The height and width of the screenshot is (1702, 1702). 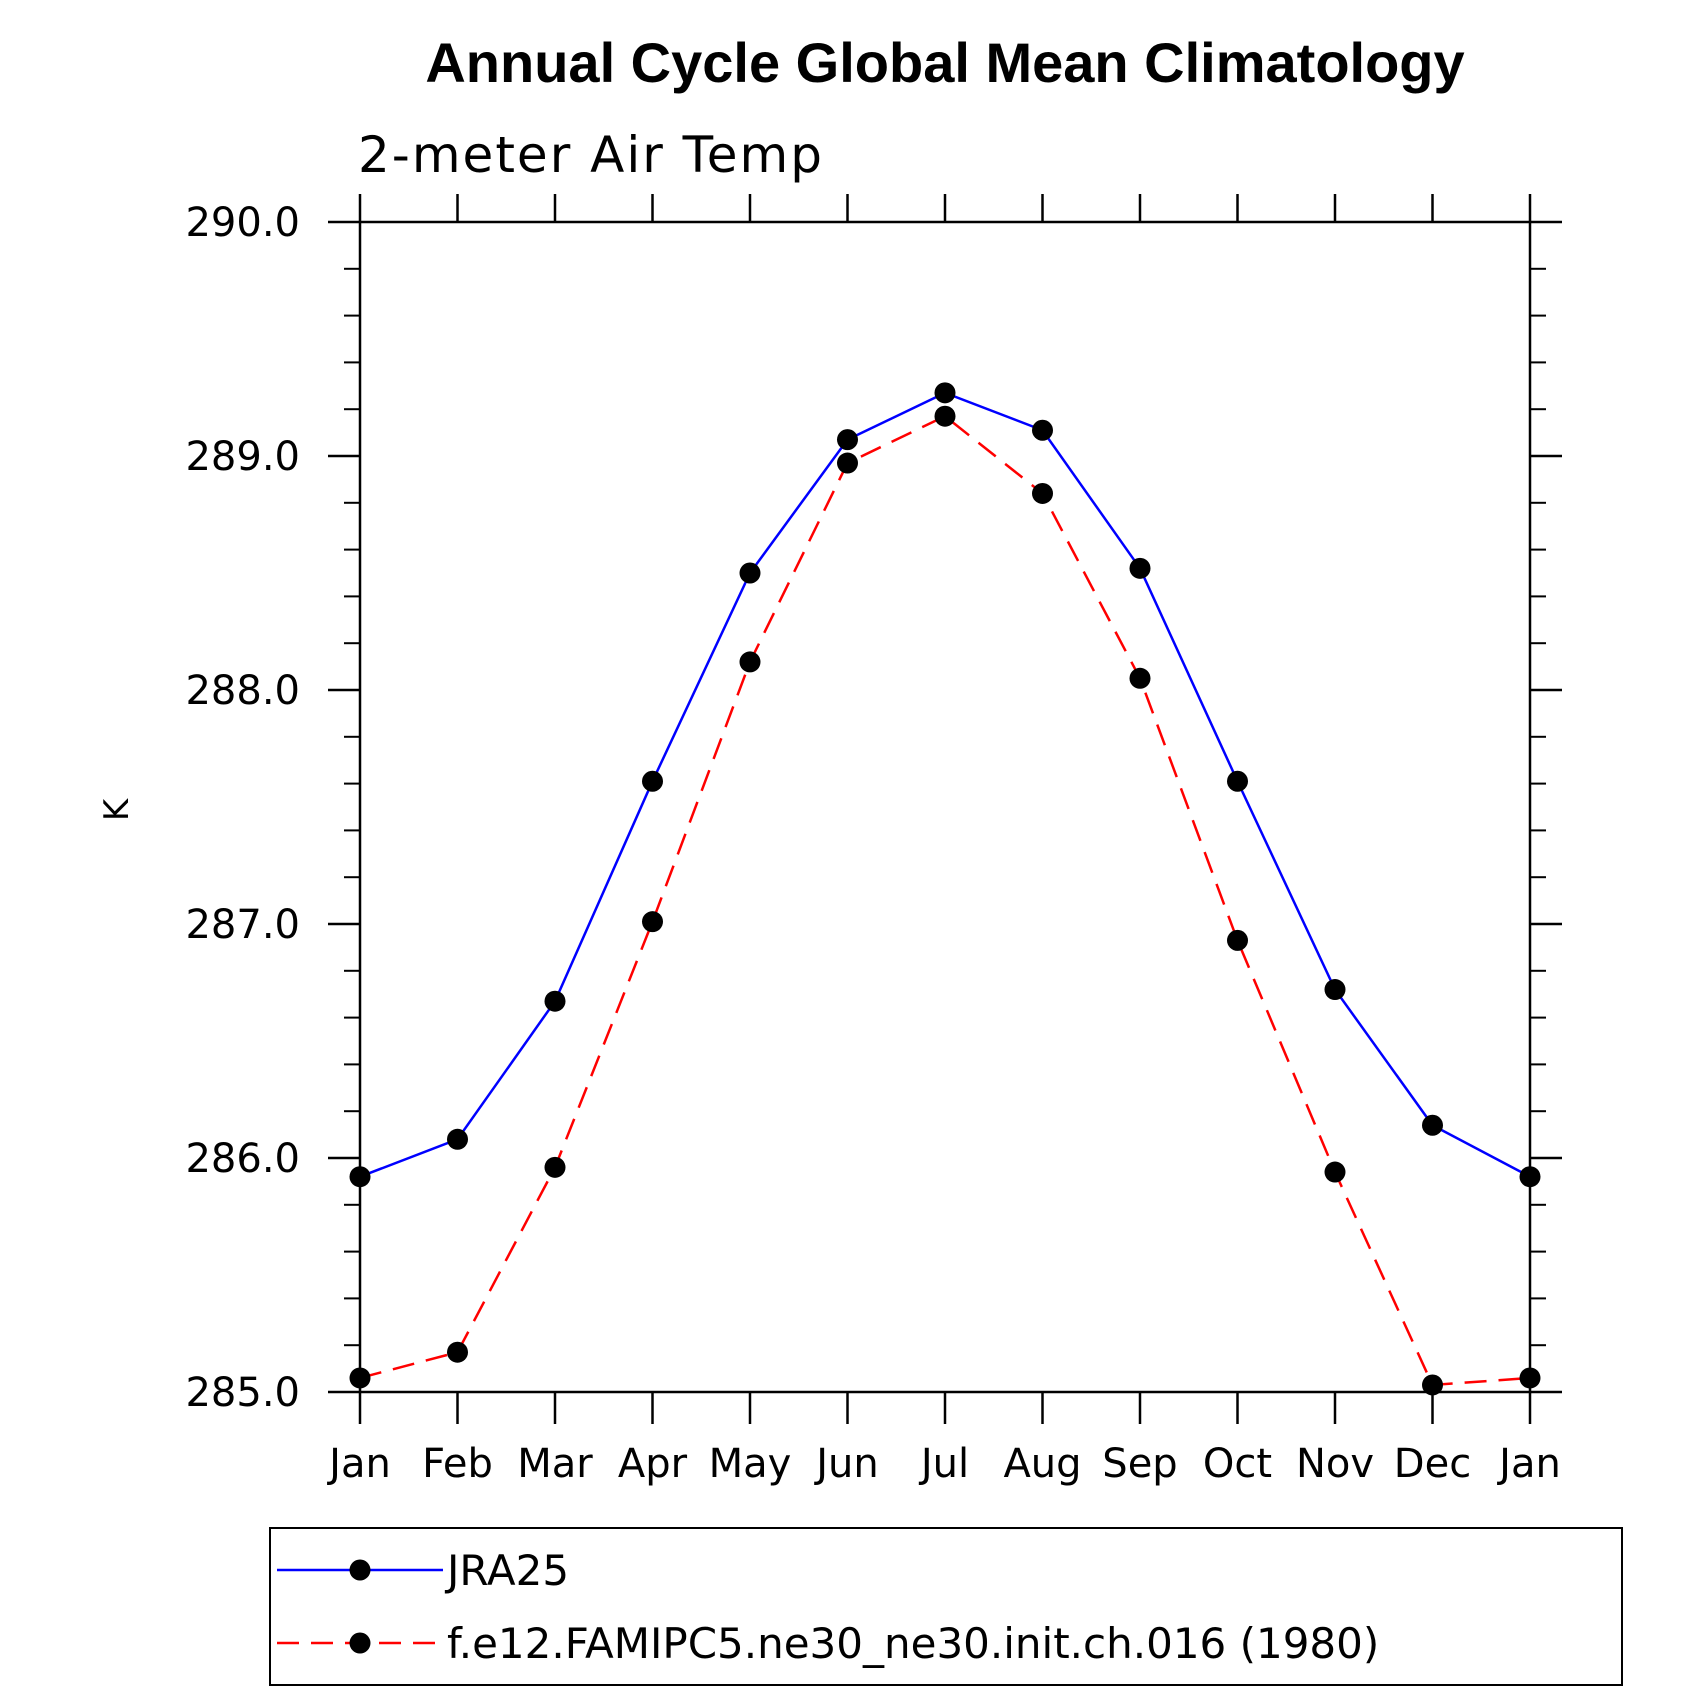 What do you see at coordinates (846, 1464) in the screenshot?
I see `x-tick-label: Jun` at bounding box center [846, 1464].